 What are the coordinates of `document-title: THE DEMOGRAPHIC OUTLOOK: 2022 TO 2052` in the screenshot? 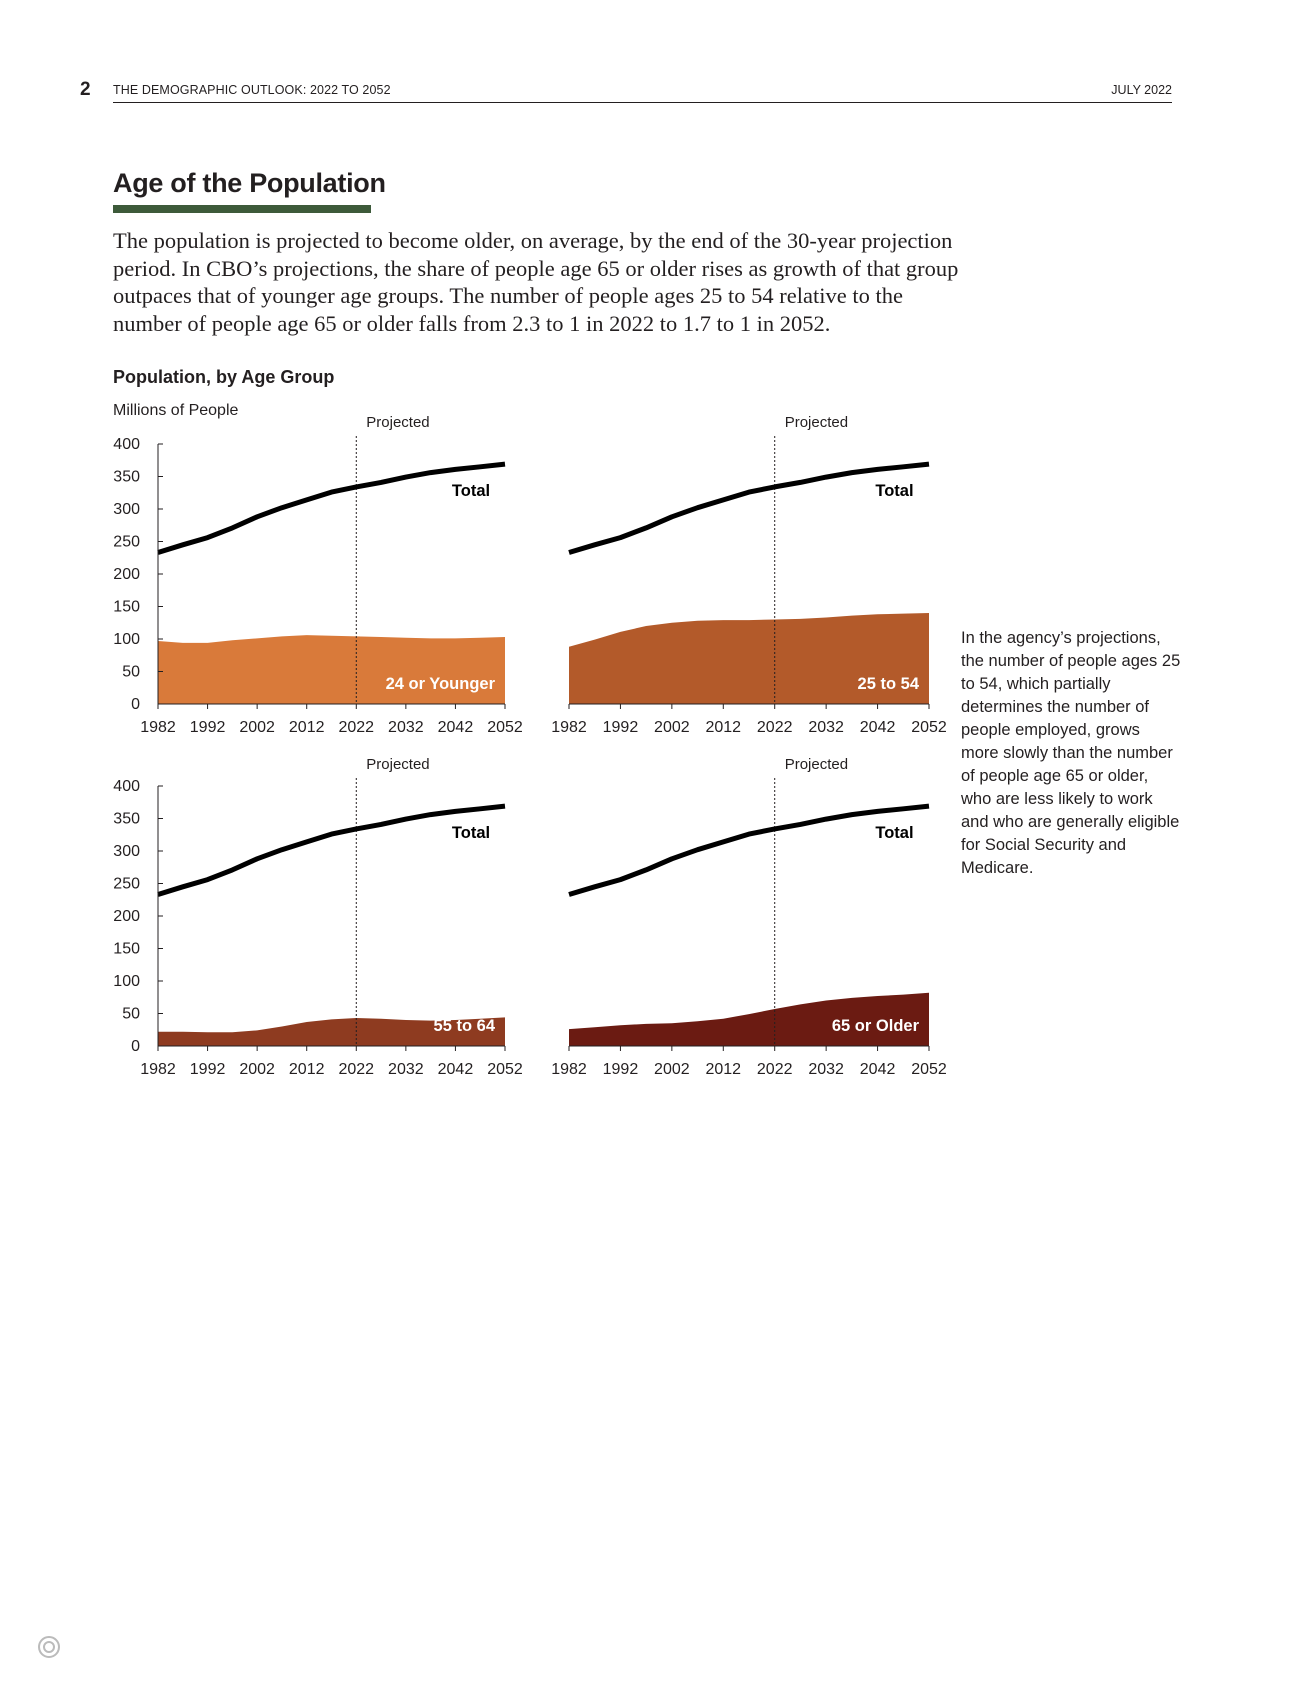 It's located at (252, 90).